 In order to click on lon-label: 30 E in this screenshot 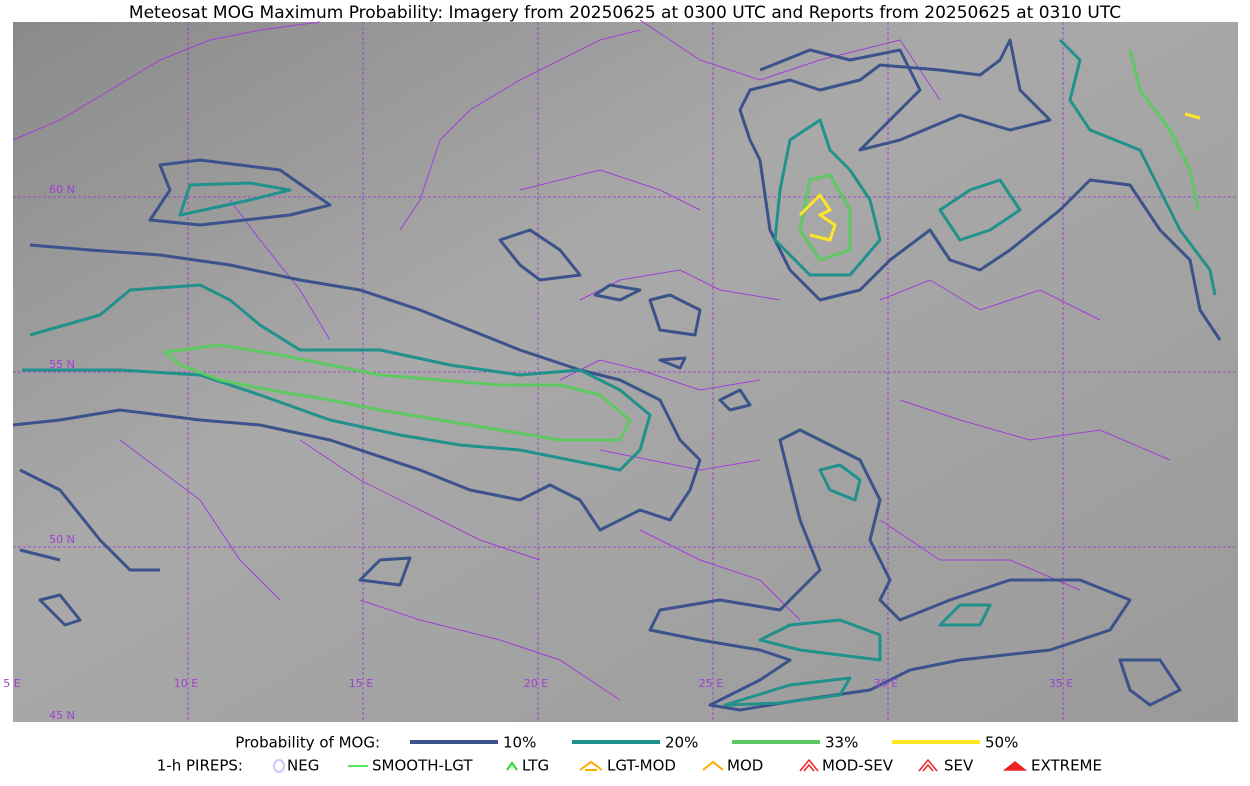, I will do `click(886, 683)`.